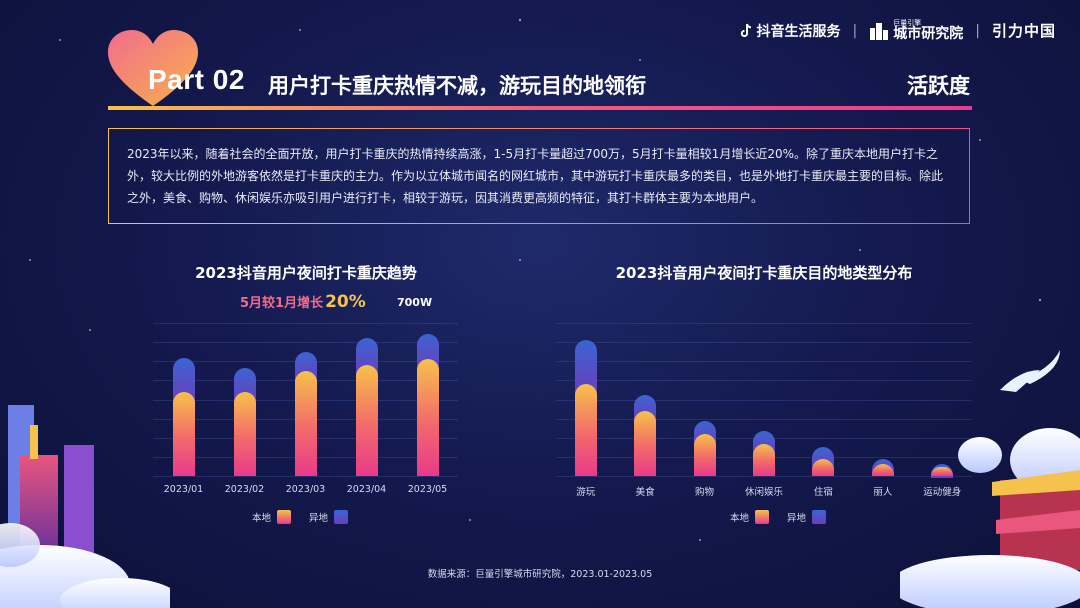 Image resolution: width=1080 pixels, height=608 pixels. I want to click on section-tag: 活跃度, so click(938, 86).